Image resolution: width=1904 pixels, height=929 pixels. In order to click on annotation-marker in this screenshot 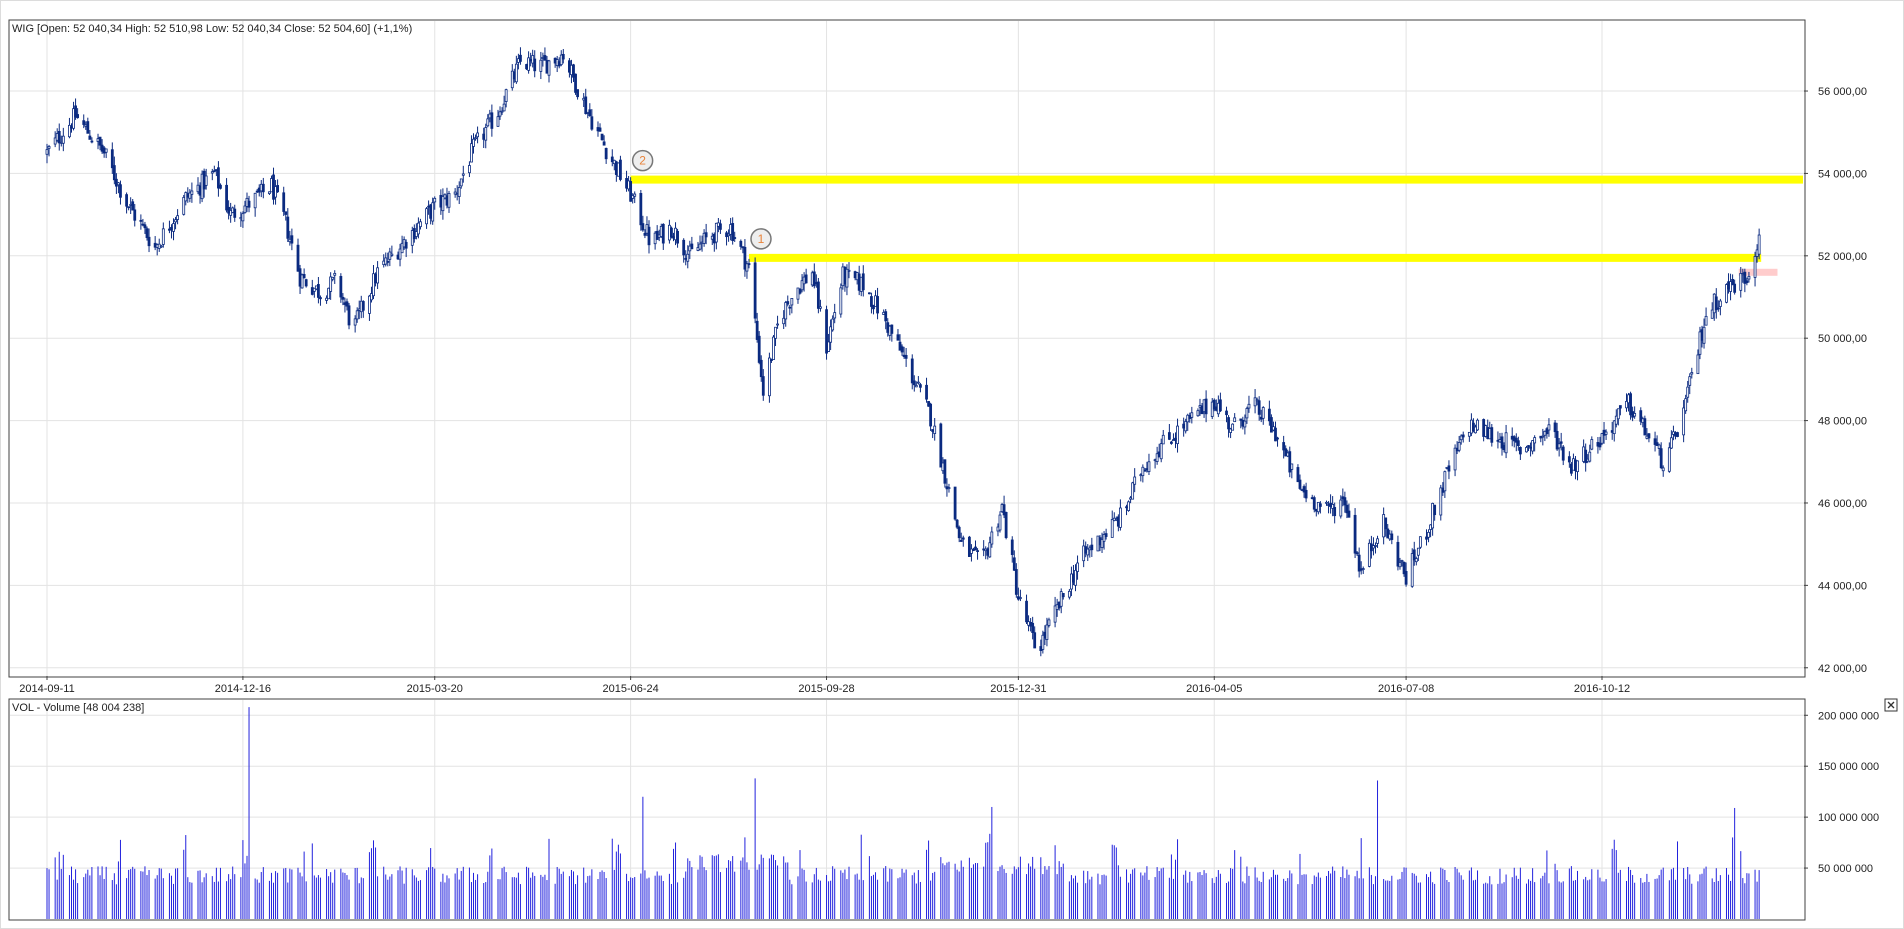, I will do `click(761, 239)`.